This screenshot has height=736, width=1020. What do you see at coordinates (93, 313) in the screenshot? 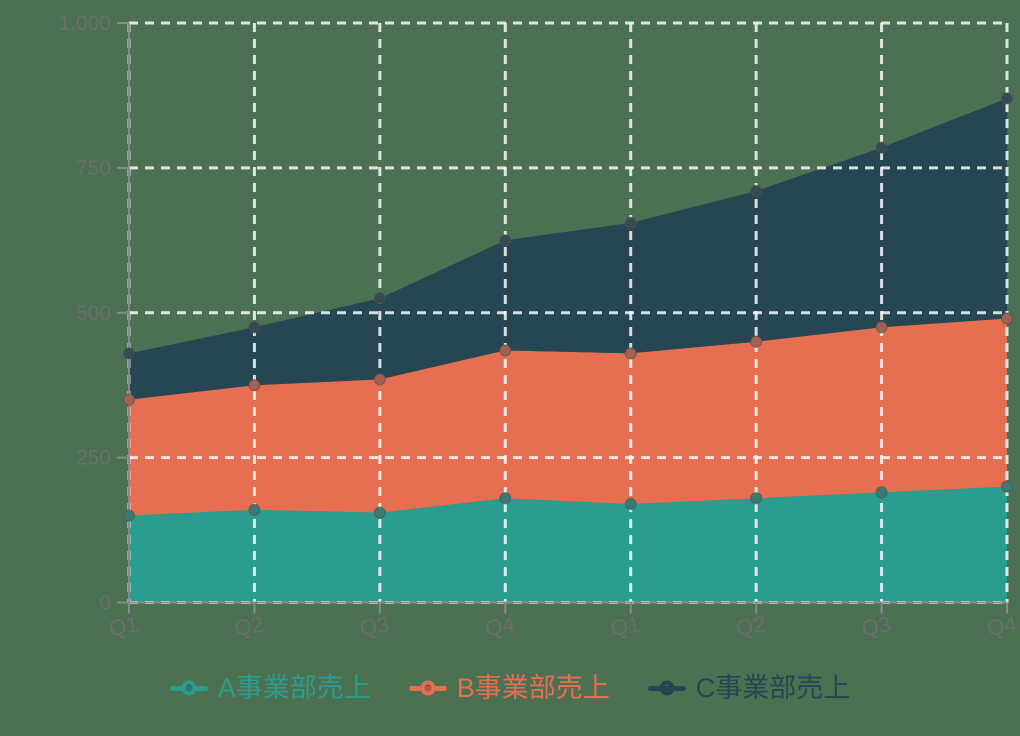
I see `y-tick-label: 500` at bounding box center [93, 313].